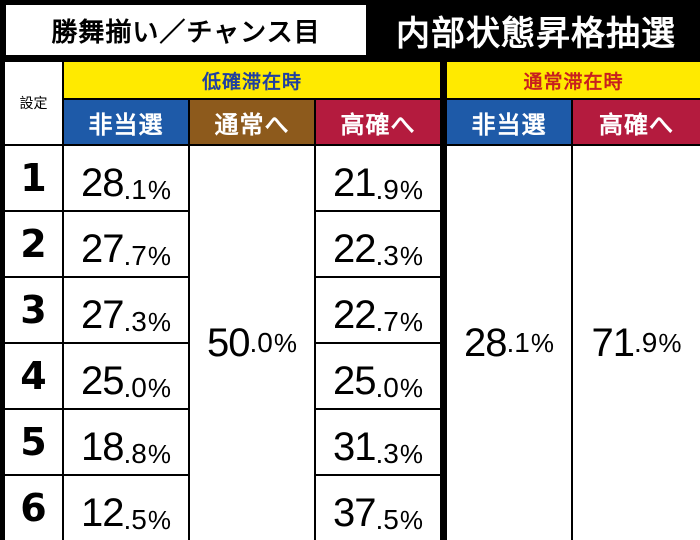 The width and height of the screenshot is (700, 540). What do you see at coordinates (33, 376) in the screenshot?
I see `setting-number: 4` at bounding box center [33, 376].